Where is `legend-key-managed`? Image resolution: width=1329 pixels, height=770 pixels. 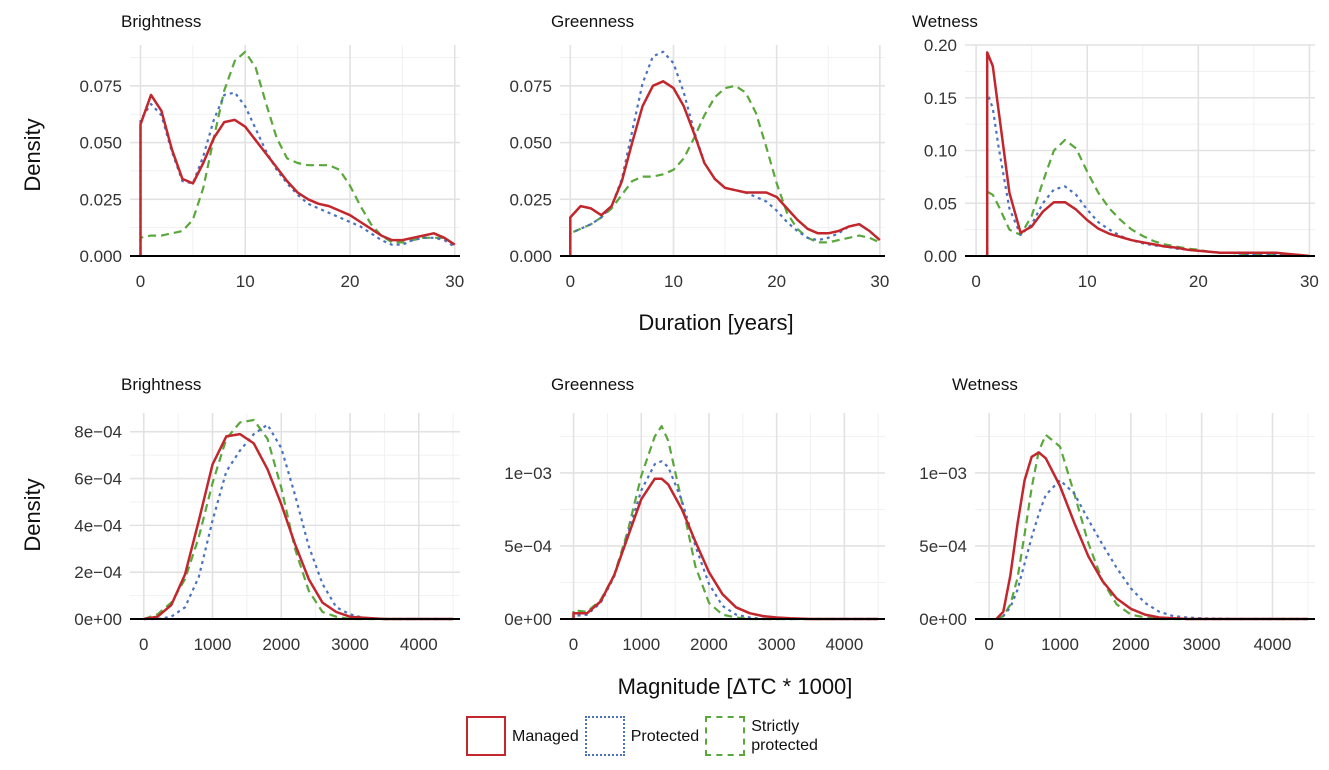
legend-key-managed is located at coordinates (486, 736).